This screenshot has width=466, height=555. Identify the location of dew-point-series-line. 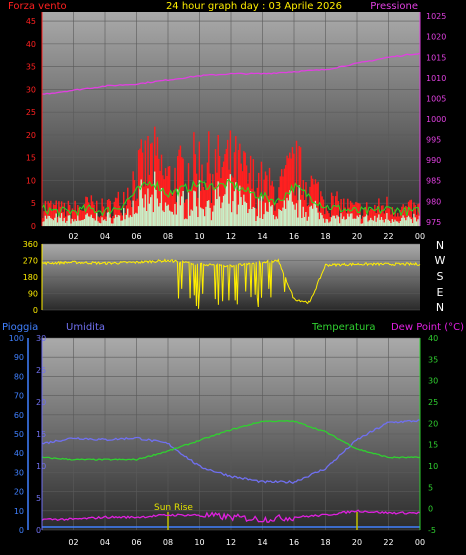
(231, 516).